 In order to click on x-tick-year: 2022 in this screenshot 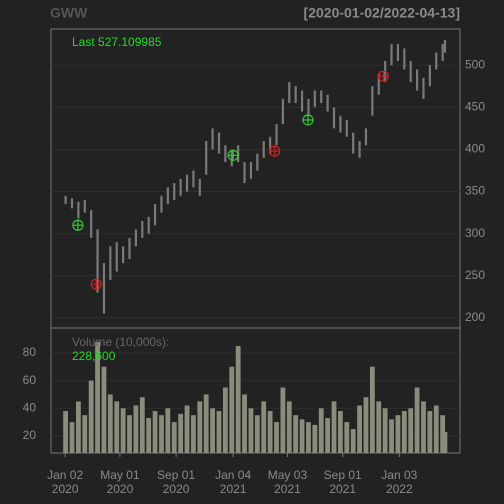, I will do `click(399, 489)`.